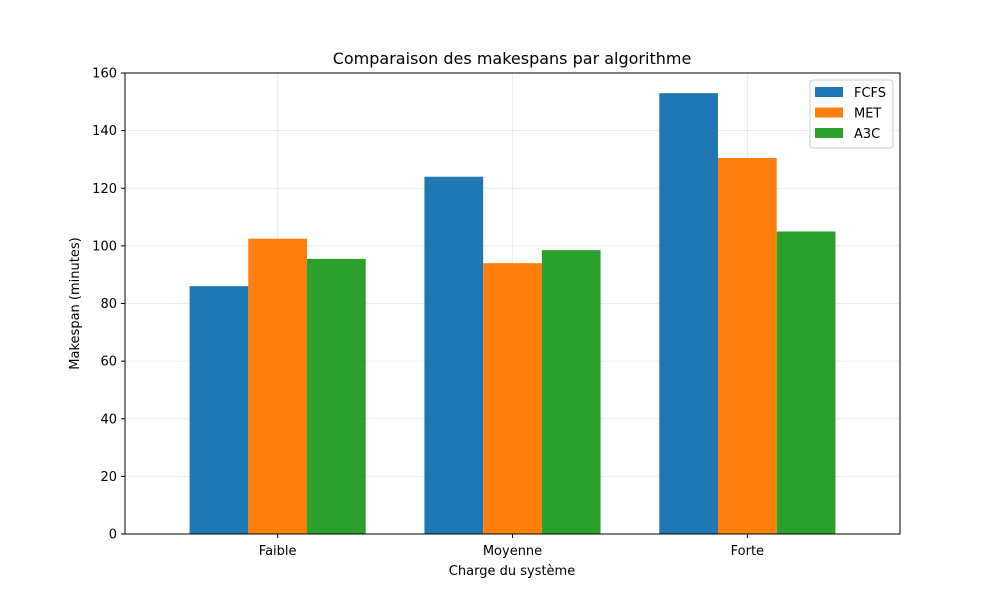 The image size is (1000, 600). Describe the element at coordinates (104, 74) in the screenshot. I see `y-tick-label: 160` at that location.